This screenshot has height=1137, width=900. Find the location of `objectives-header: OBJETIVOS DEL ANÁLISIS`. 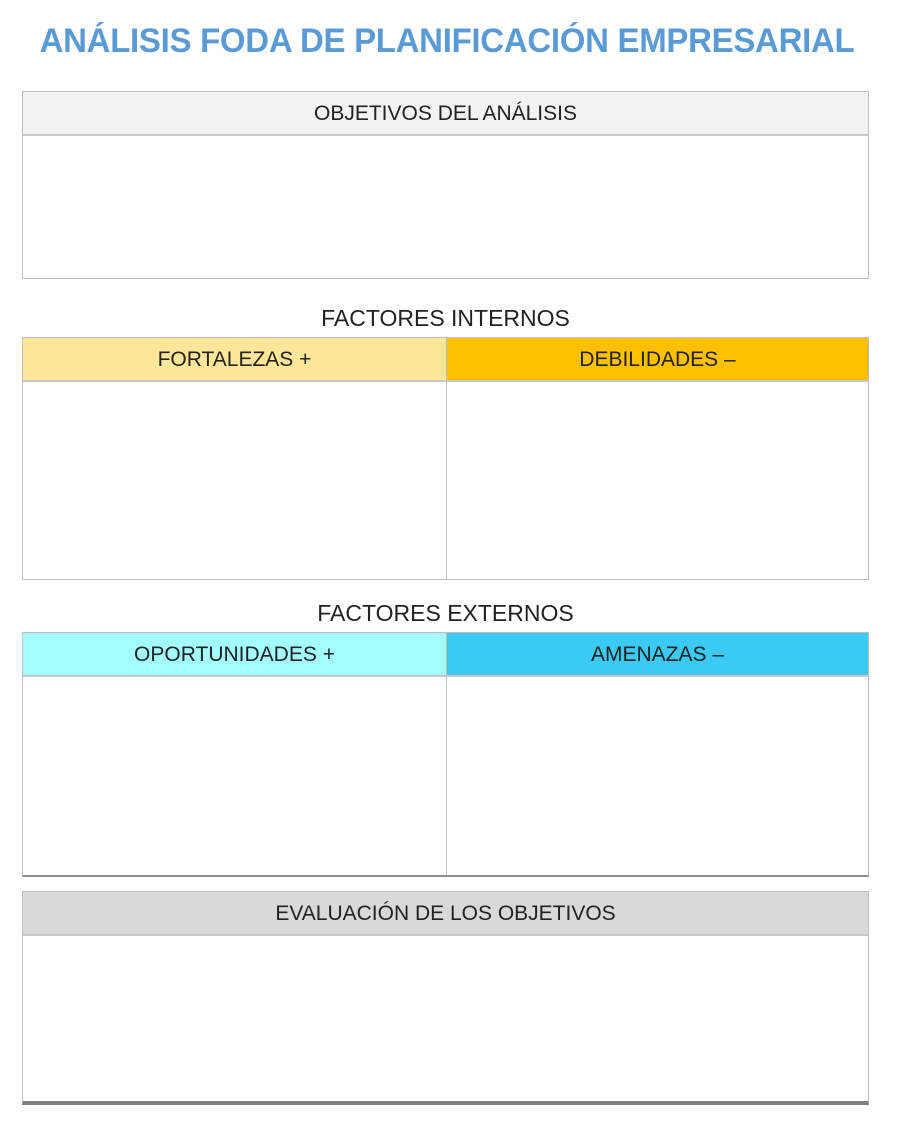

objectives-header: OBJETIVOS DEL ANÁLISIS is located at coordinates (445, 114).